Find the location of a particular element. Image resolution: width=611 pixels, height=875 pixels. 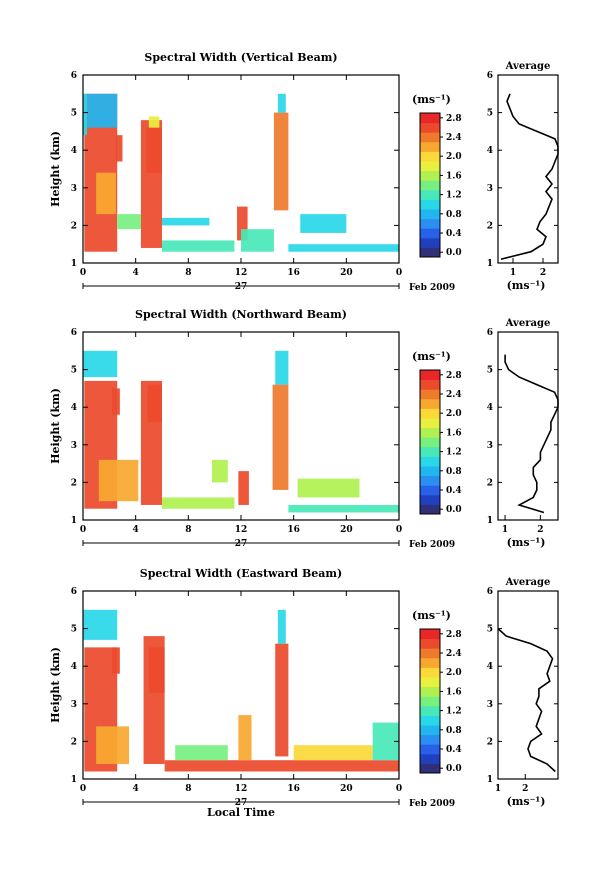

y-tick-label: 2 is located at coordinates (74, 483).